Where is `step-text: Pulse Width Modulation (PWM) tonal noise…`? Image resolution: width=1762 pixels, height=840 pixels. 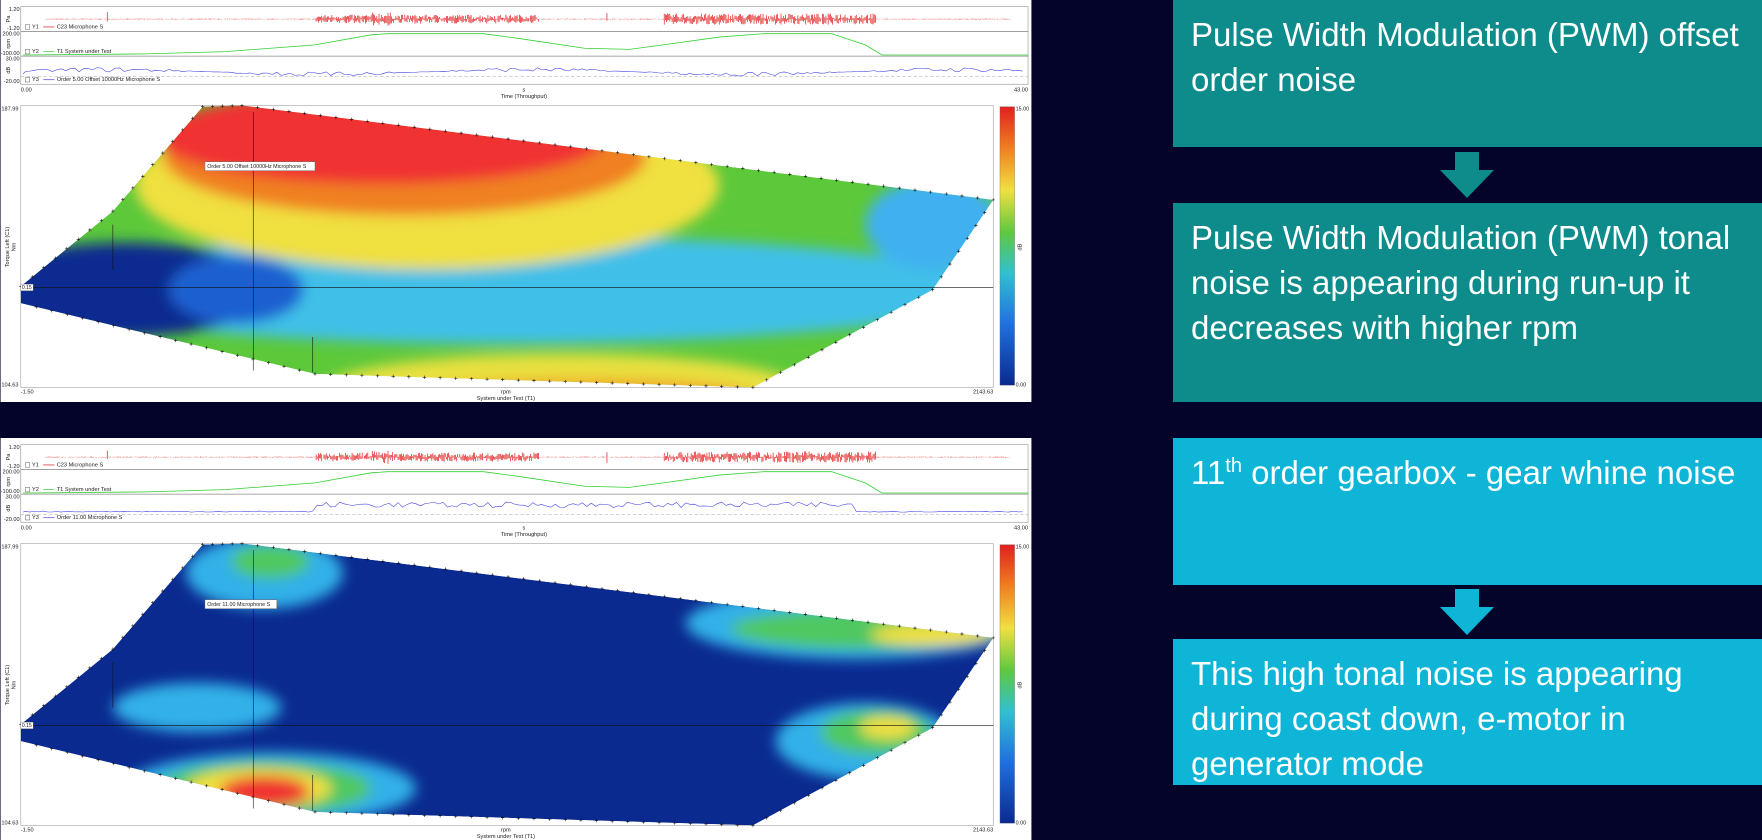
step-text: Pulse Width Modulation (PWM) tonal noise… is located at coordinates (1461, 282).